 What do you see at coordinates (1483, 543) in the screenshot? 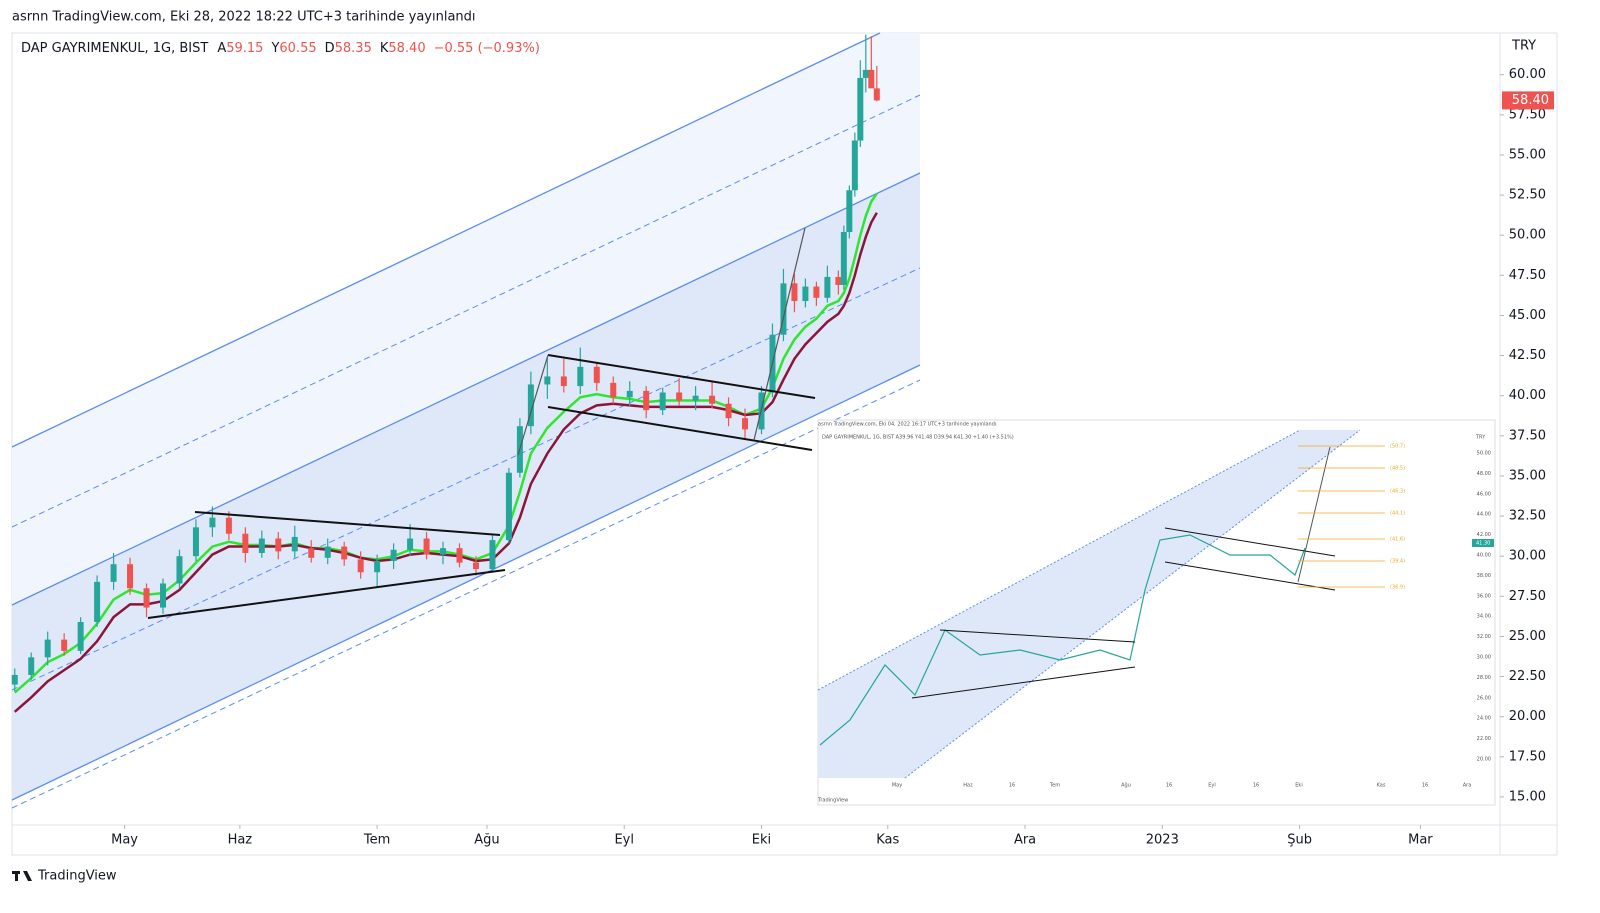
I see `inset-price-tag` at bounding box center [1483, 543].